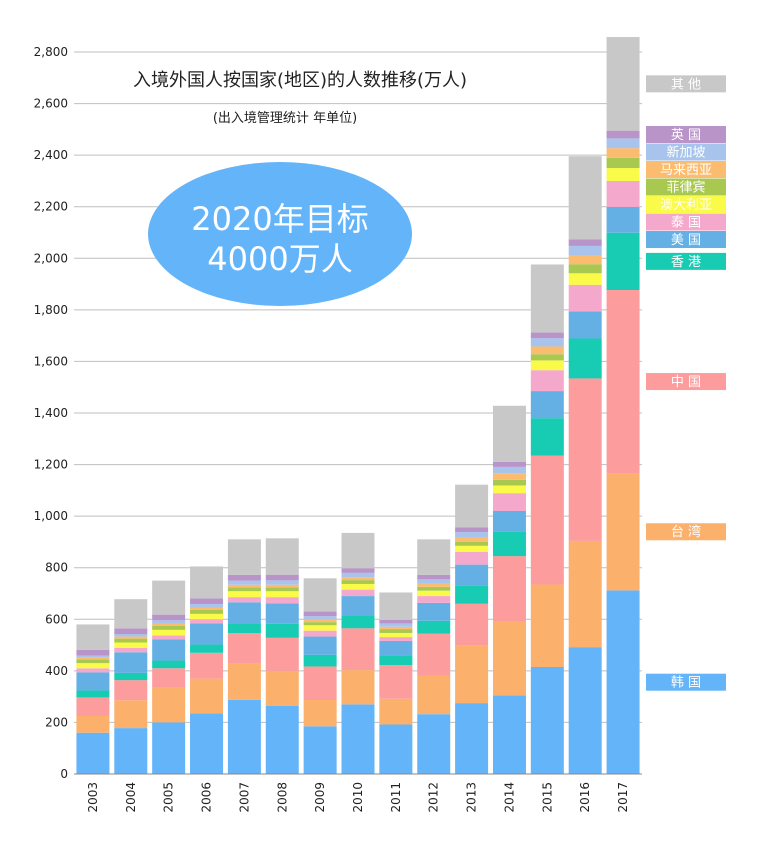 The width and height of the screenshot is (760, 852). I want to click on x-tick-label: 2003, so click(93, 797).